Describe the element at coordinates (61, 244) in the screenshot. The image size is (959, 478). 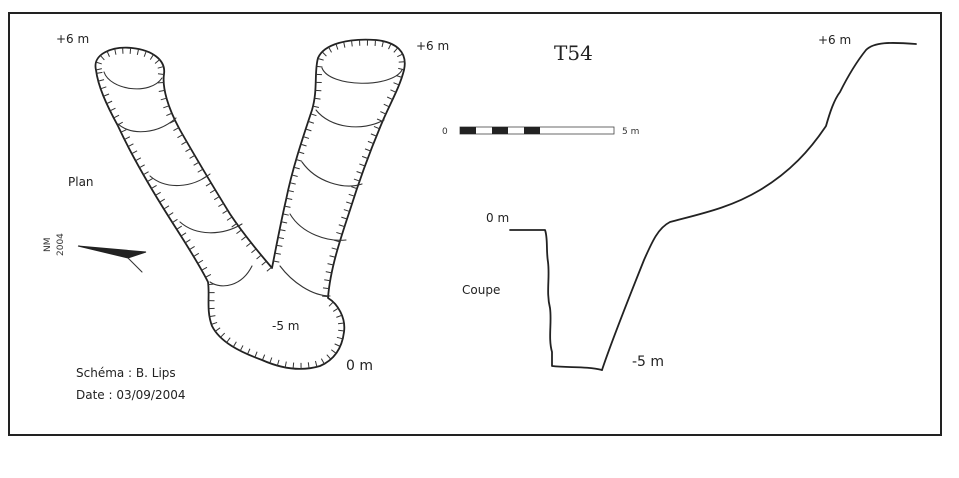
I see `north-year: 2004` at that location.